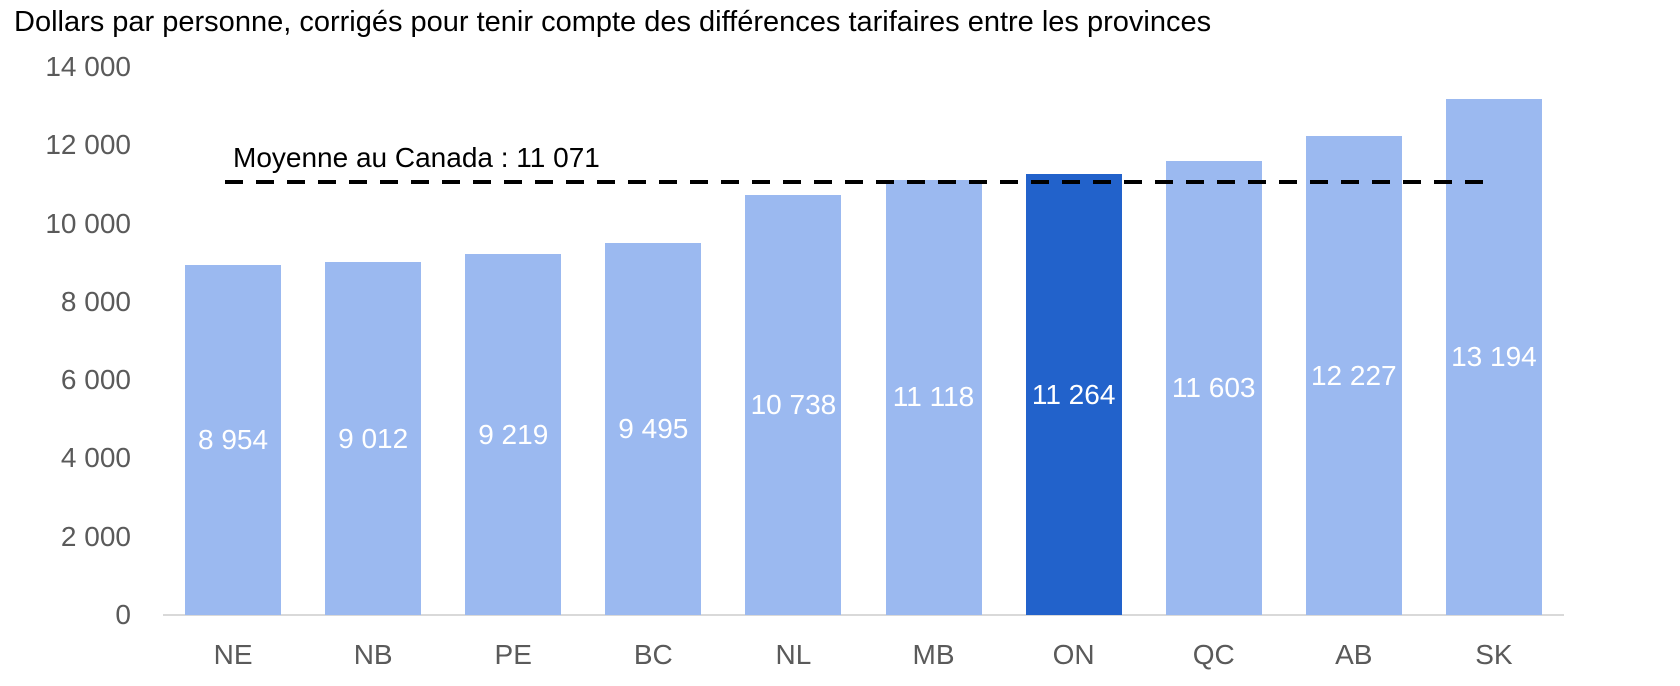 The height and width of the screenshot is (686, 1680). I want to click on bar-slot: 13 194, so click(1494, 341).